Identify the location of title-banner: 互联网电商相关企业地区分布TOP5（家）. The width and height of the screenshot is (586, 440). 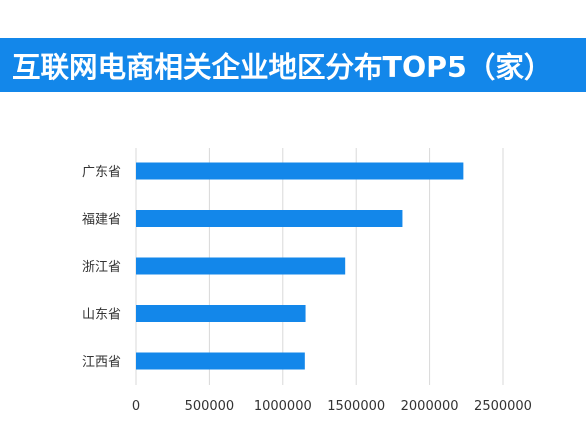
(293, 65).